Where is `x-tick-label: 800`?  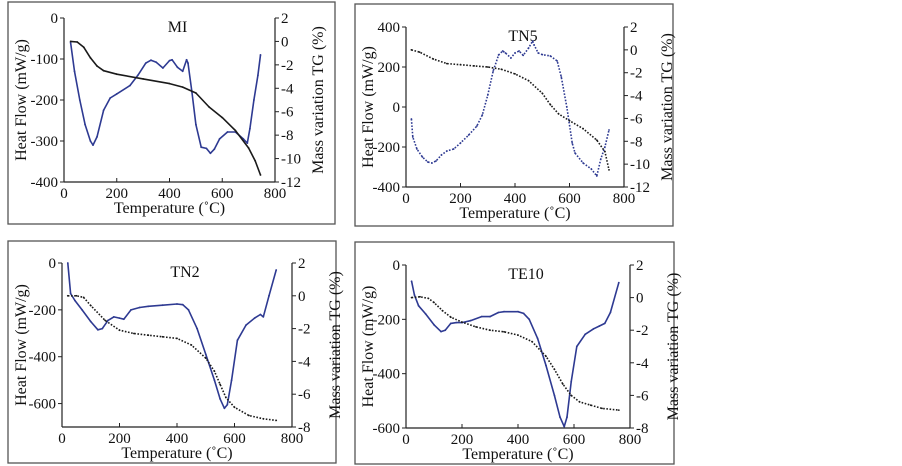 x-tick-label: 800 is located at coordinates (275, 194).